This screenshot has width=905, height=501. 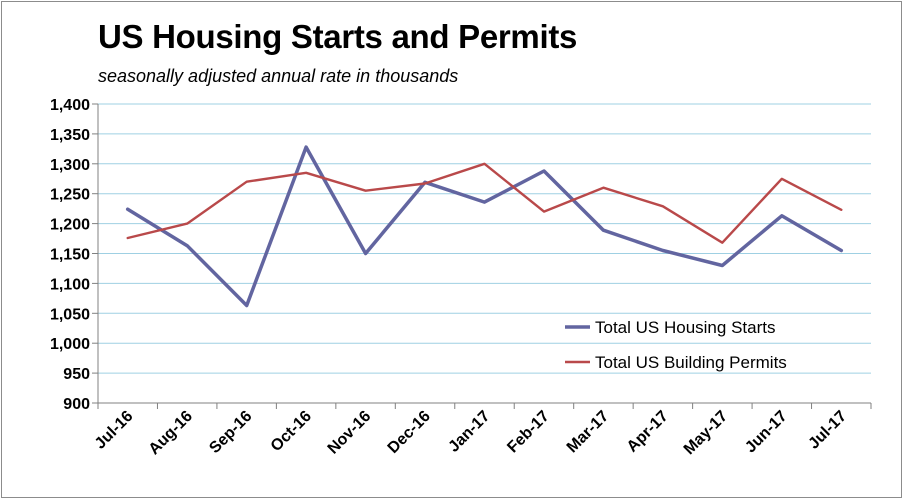 What do you see at coordinates (766, 432) in the screenshot?
I see `x-tick-label: Jun-17` at bounding box center [766, 432].